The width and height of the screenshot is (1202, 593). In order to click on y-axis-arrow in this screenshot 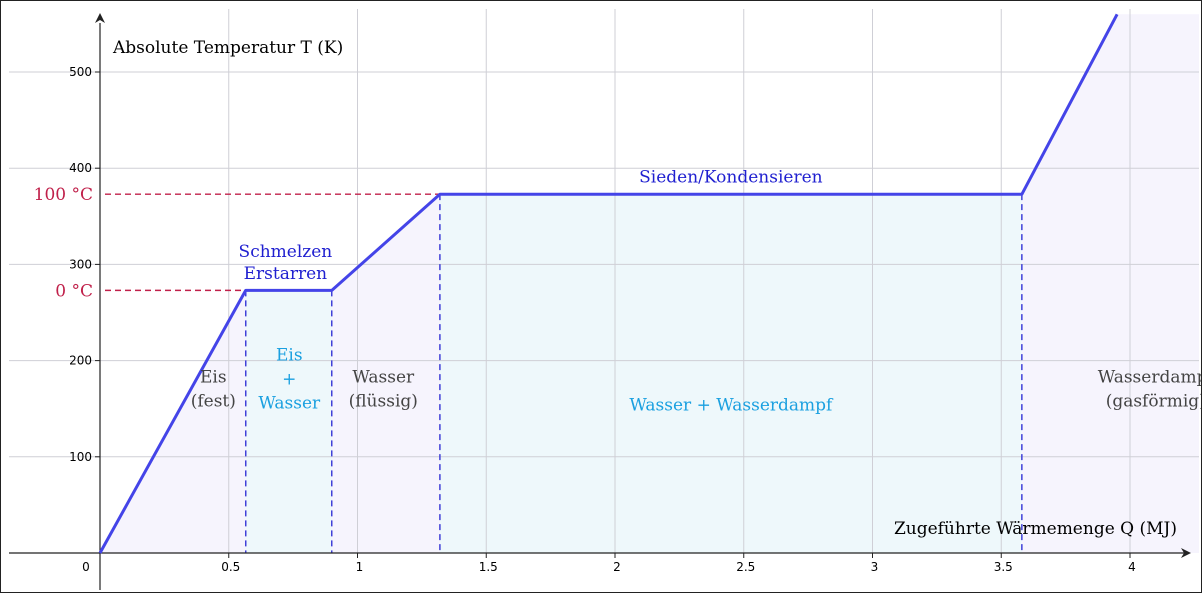, I will do `click(100, 18)`.